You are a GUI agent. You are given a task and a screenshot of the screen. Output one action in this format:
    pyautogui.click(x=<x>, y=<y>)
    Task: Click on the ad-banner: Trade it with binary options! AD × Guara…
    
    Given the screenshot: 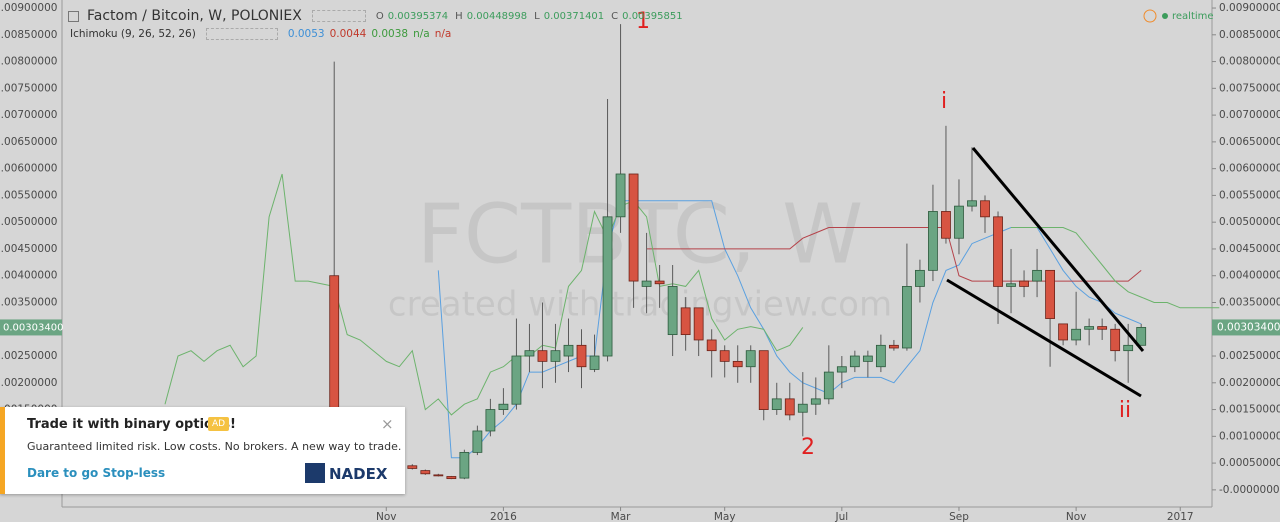 What is the action you would take?
    pyautogui.click(x=202, y=450)
    